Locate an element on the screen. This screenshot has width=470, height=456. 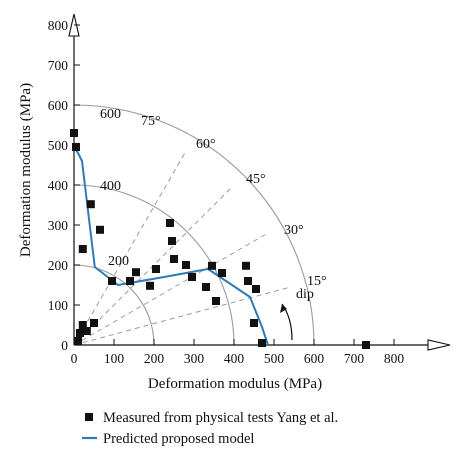
x-axis-arrow is located at coordinates (439, 345).